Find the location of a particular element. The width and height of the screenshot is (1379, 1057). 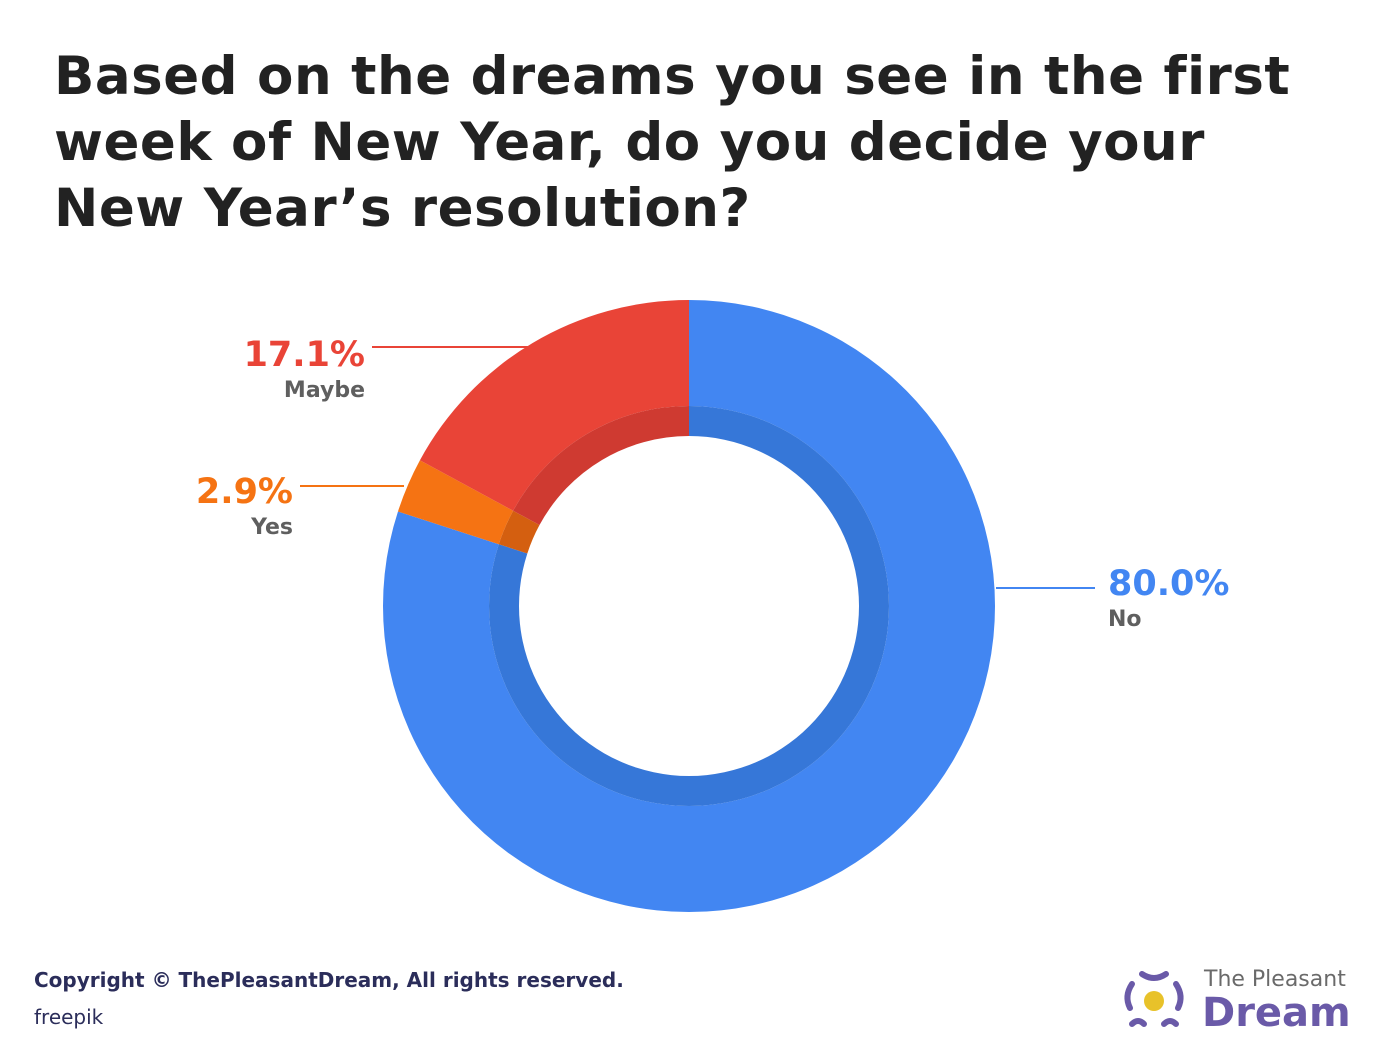

category-label-yes: Yes is located at coordinates (271, 527).